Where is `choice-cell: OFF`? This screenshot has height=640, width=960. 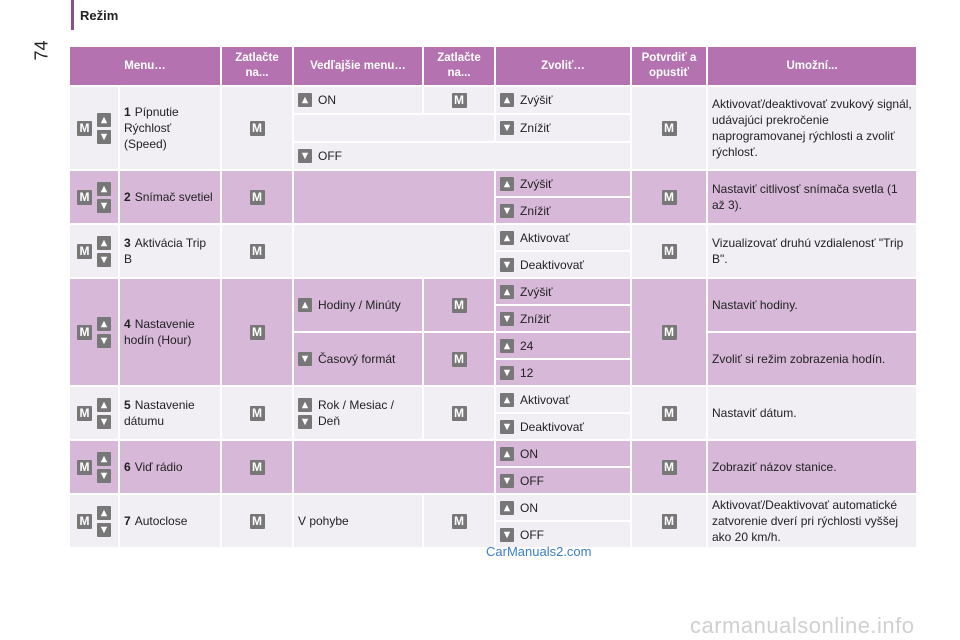
choice-cell: OFF is located at coordinates (563, 480).